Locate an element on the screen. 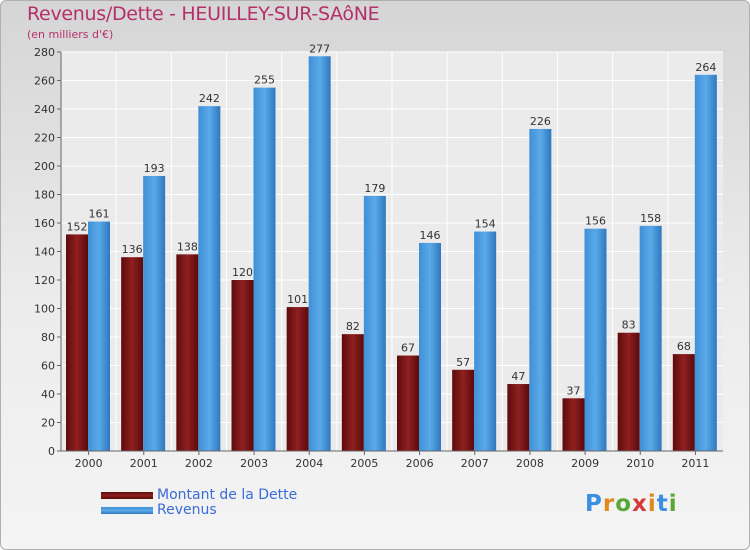  value-label-revenus-2005: 179 is located at coordinates (374, 188).